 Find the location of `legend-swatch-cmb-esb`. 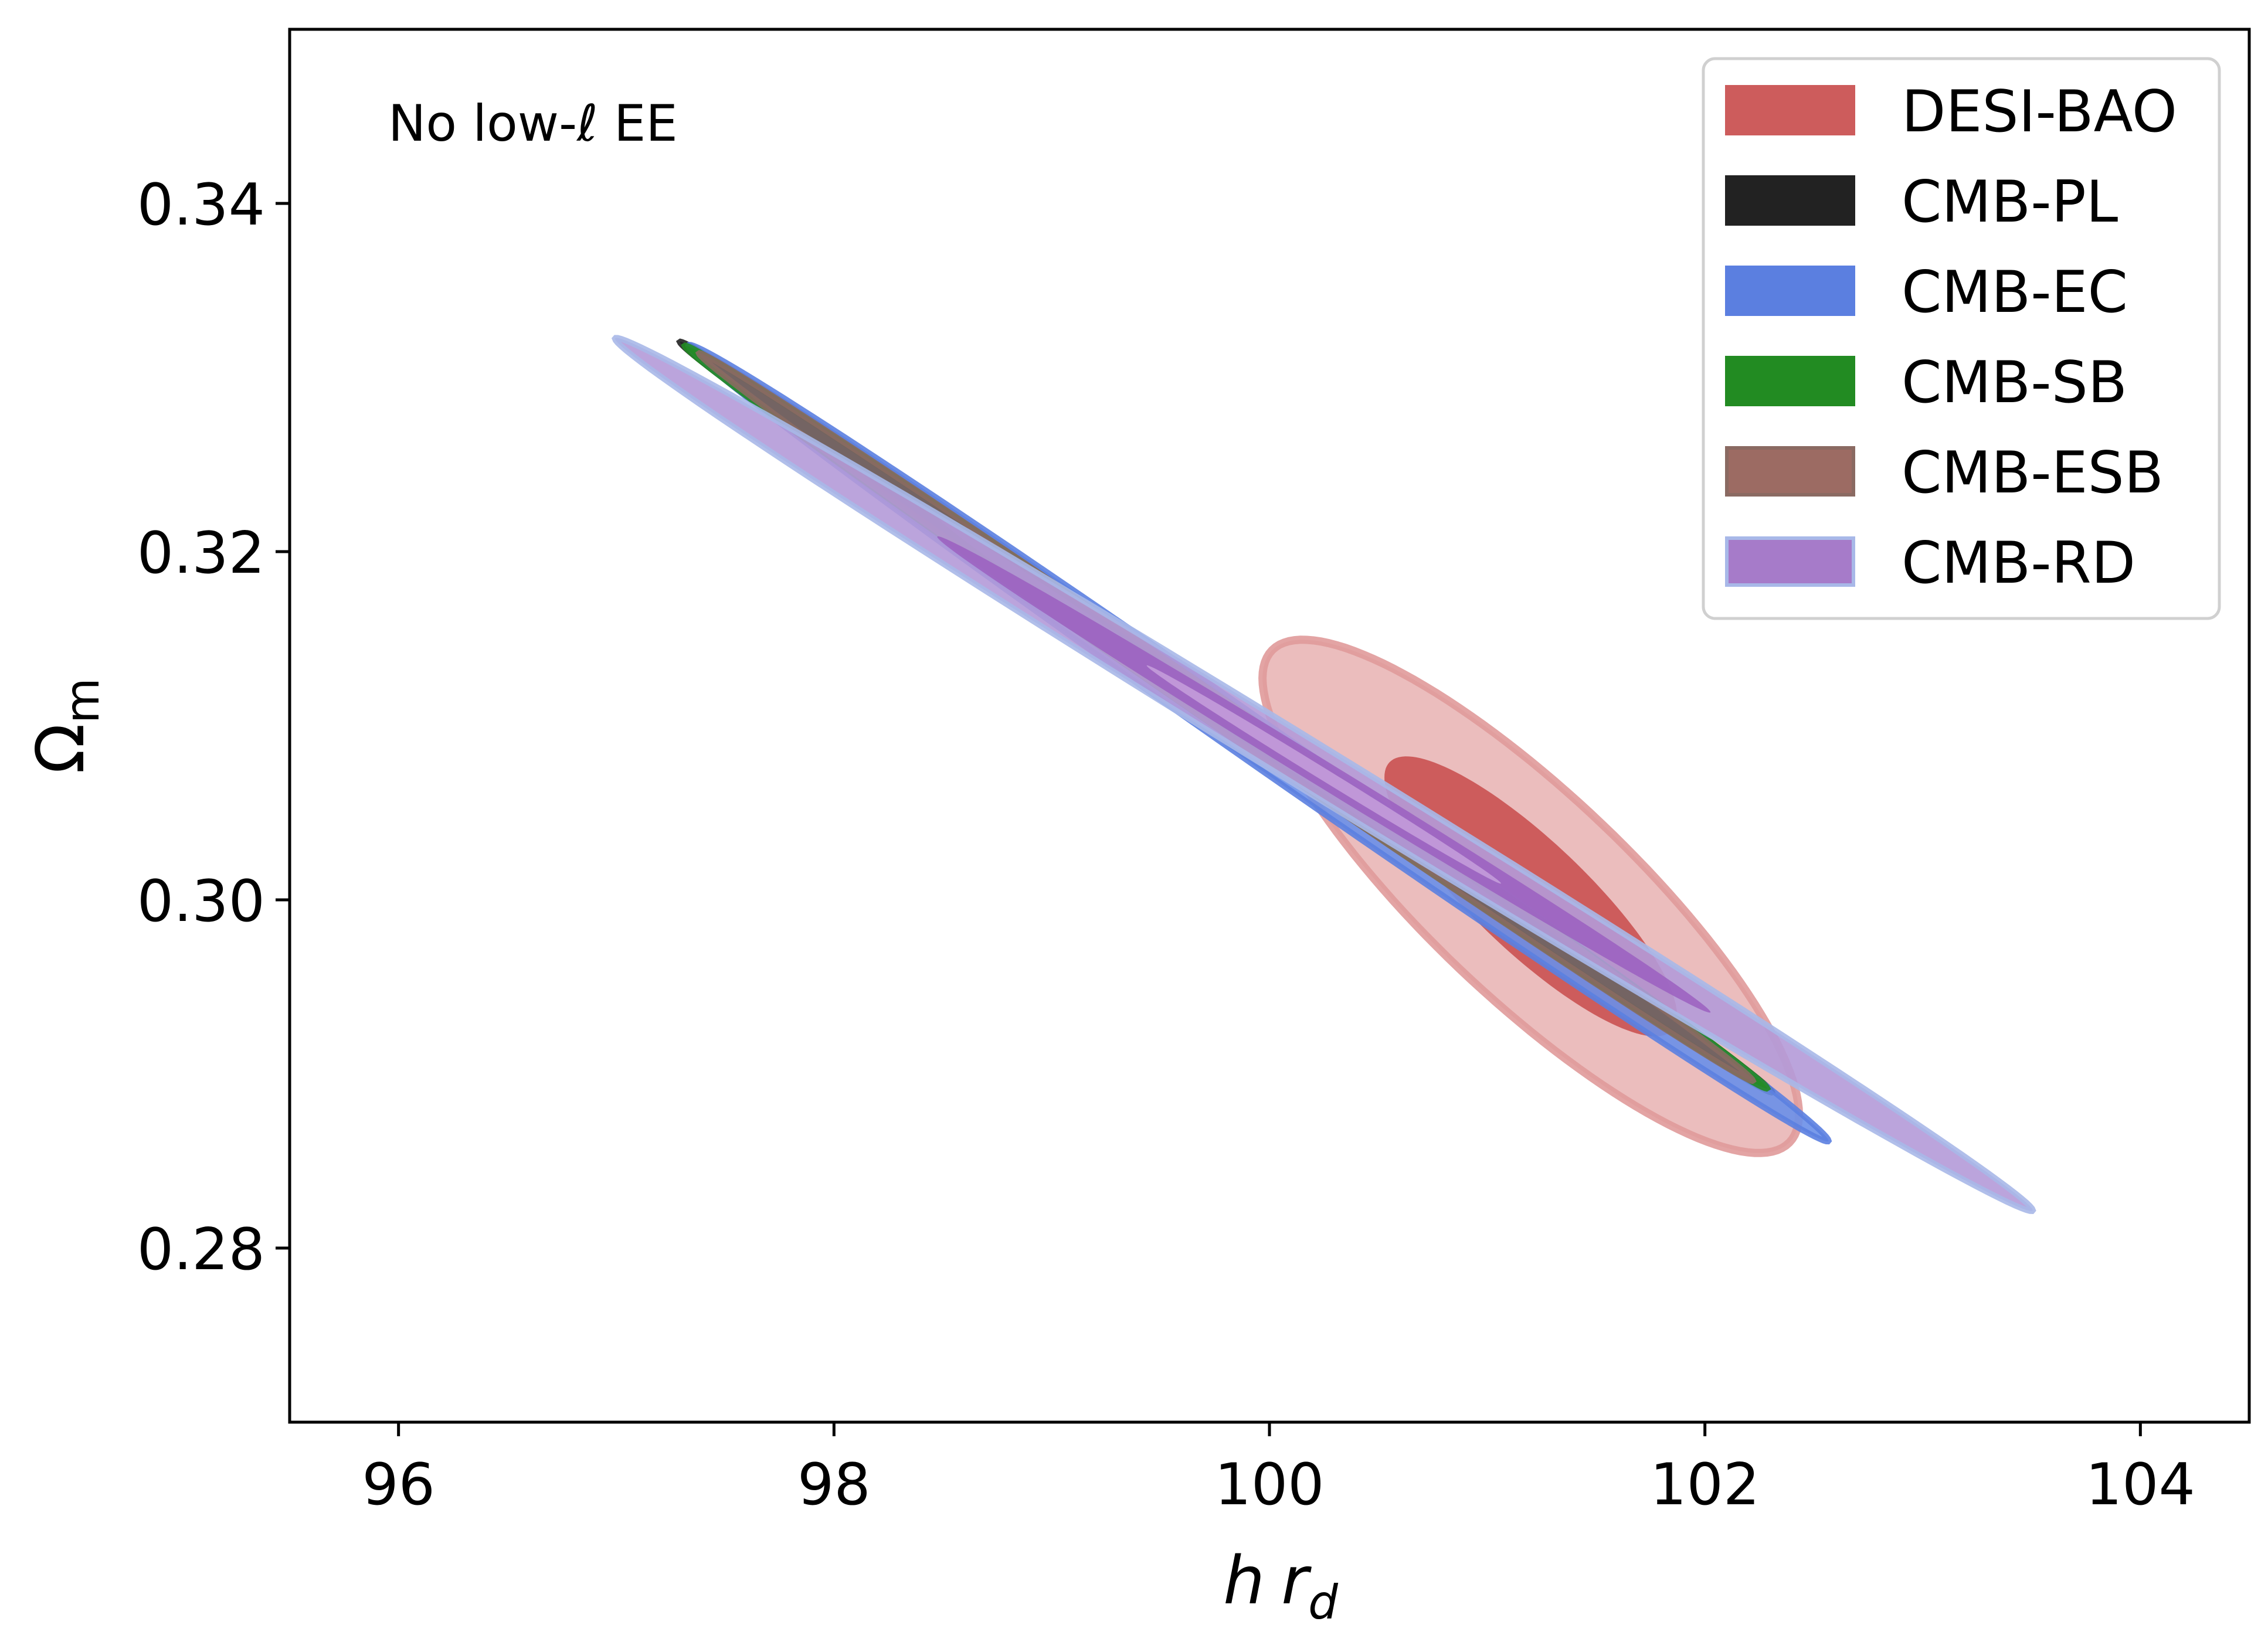

legend-swatch-cmb-esb is located at coordinates (1790, 471).